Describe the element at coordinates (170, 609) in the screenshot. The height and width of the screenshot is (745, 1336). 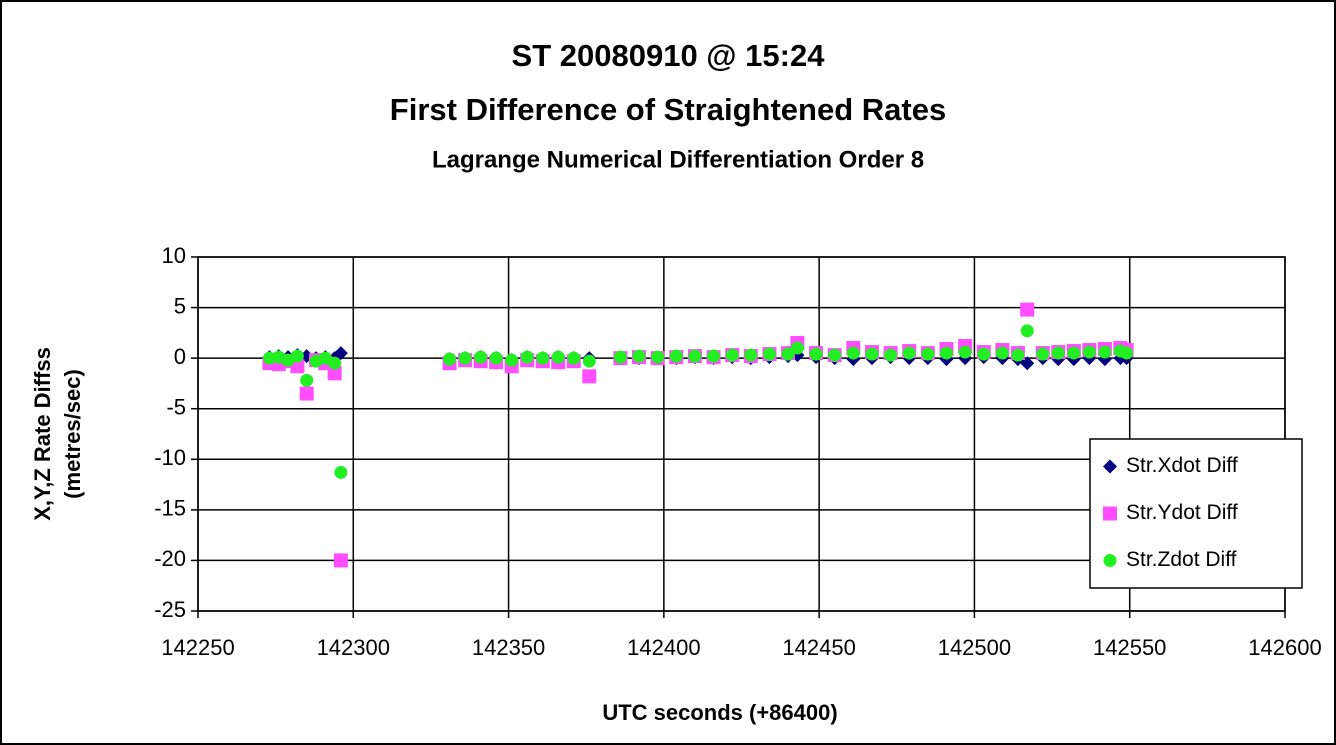
I see `y-tick-label: -25` at that location.